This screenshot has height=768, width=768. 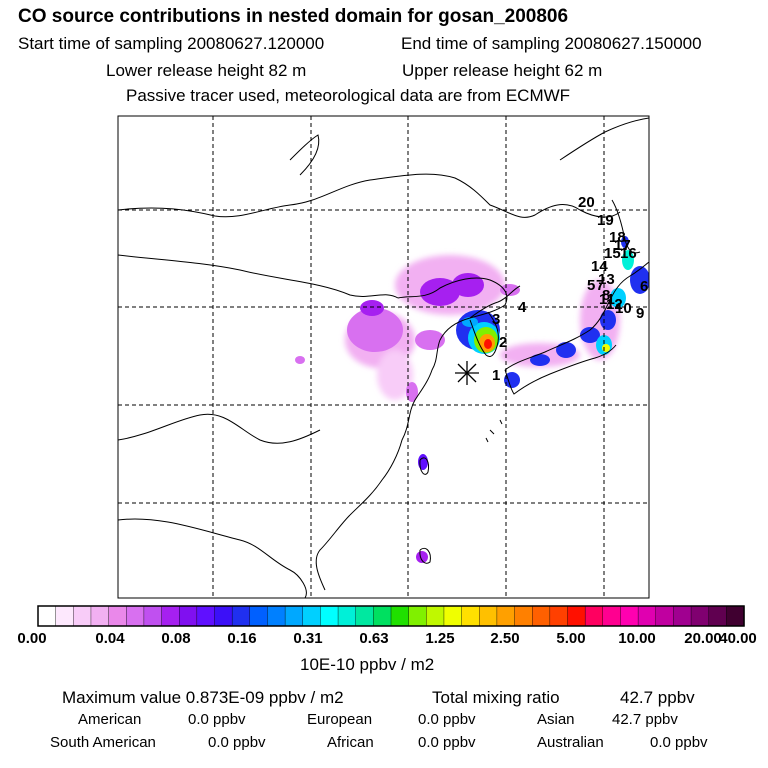 I want to click on upper-release-label: Upper release height 62 m, so click(x=502, y=70).